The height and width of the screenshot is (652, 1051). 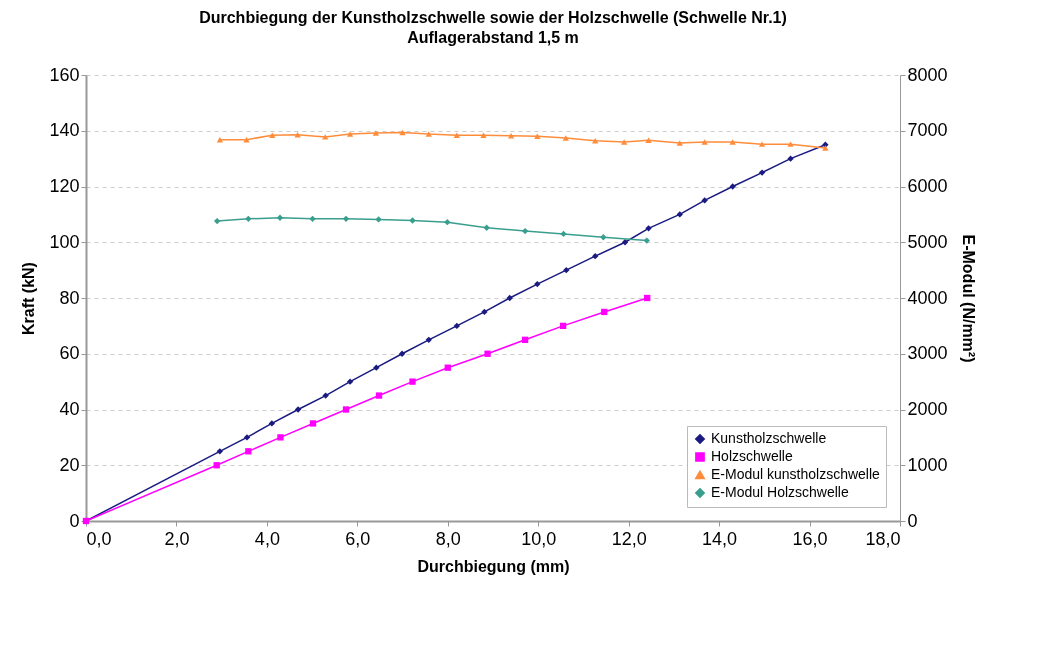 I want to click on y2-tick-label: 5000, so click(x=927, y=241).